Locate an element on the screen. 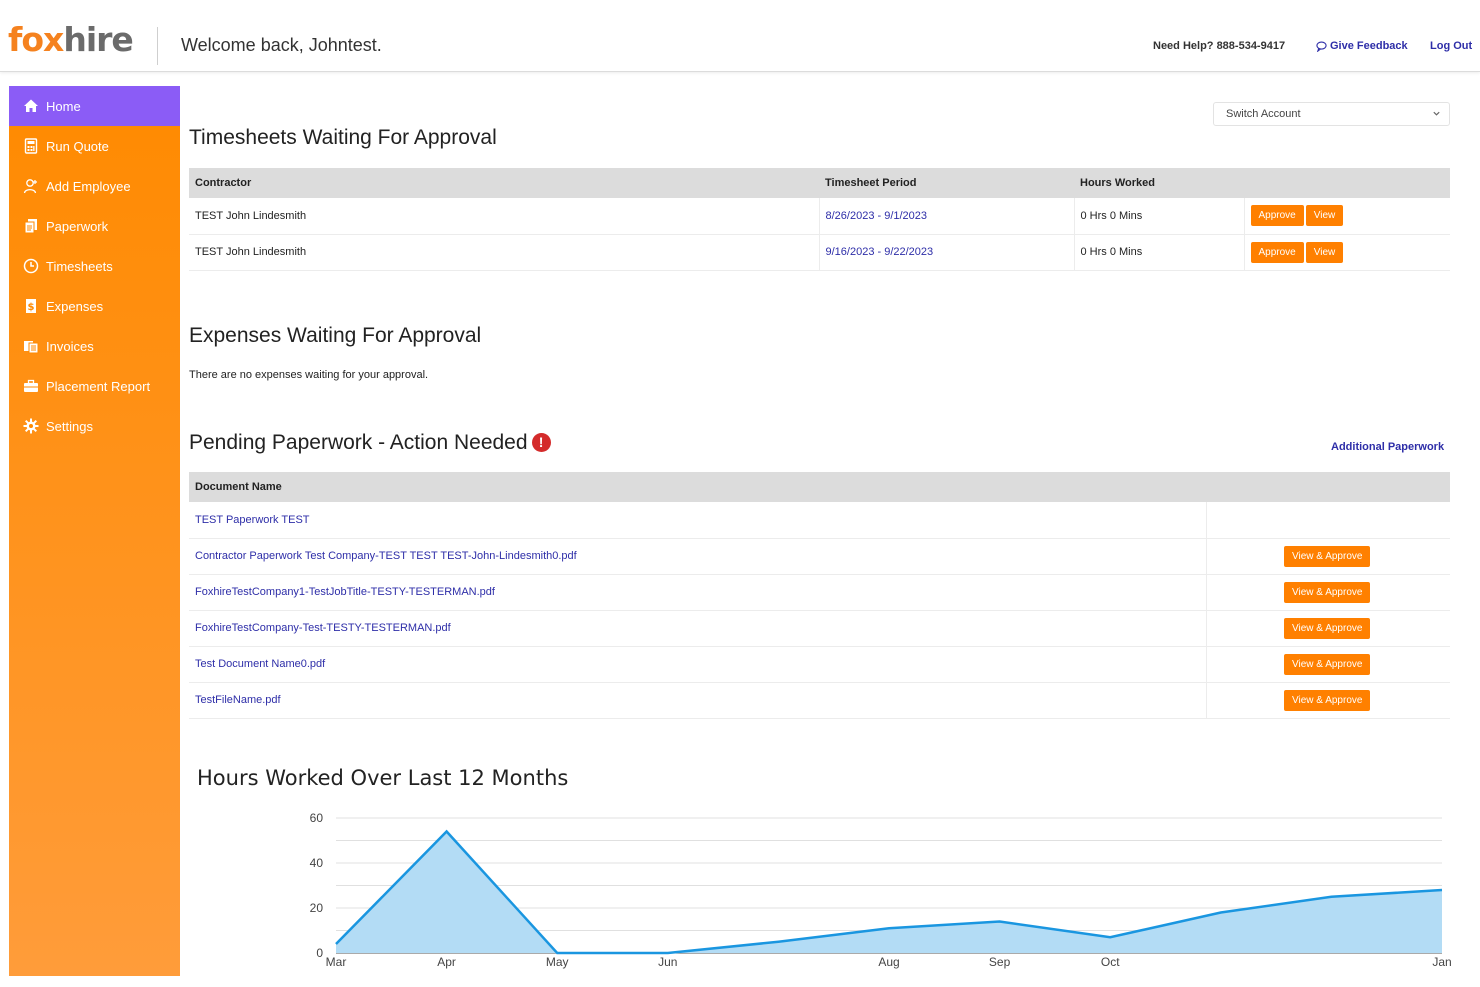  table-row: Test Document Name0.pdf View & Approve is located at coordinates (819, 664).